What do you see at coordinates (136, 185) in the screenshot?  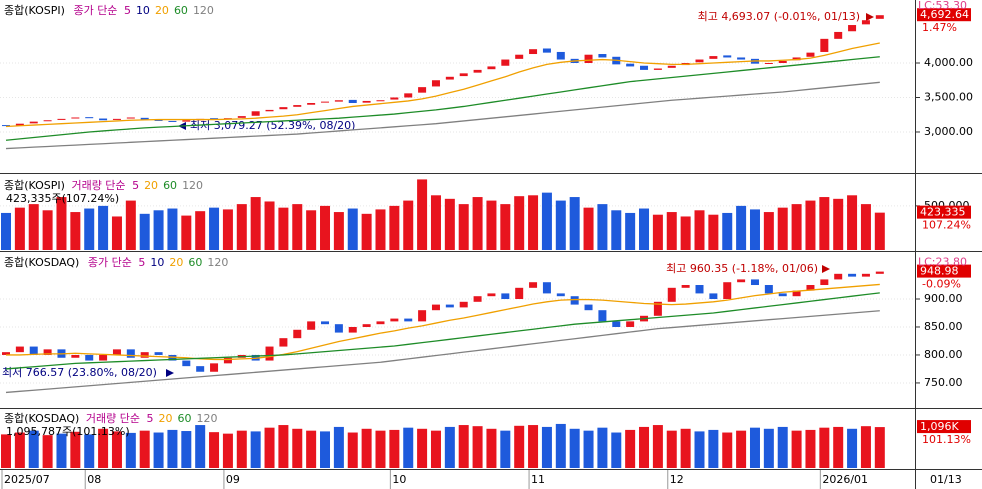 I see `legend-entry: 5` at bounding box center [136, 185].